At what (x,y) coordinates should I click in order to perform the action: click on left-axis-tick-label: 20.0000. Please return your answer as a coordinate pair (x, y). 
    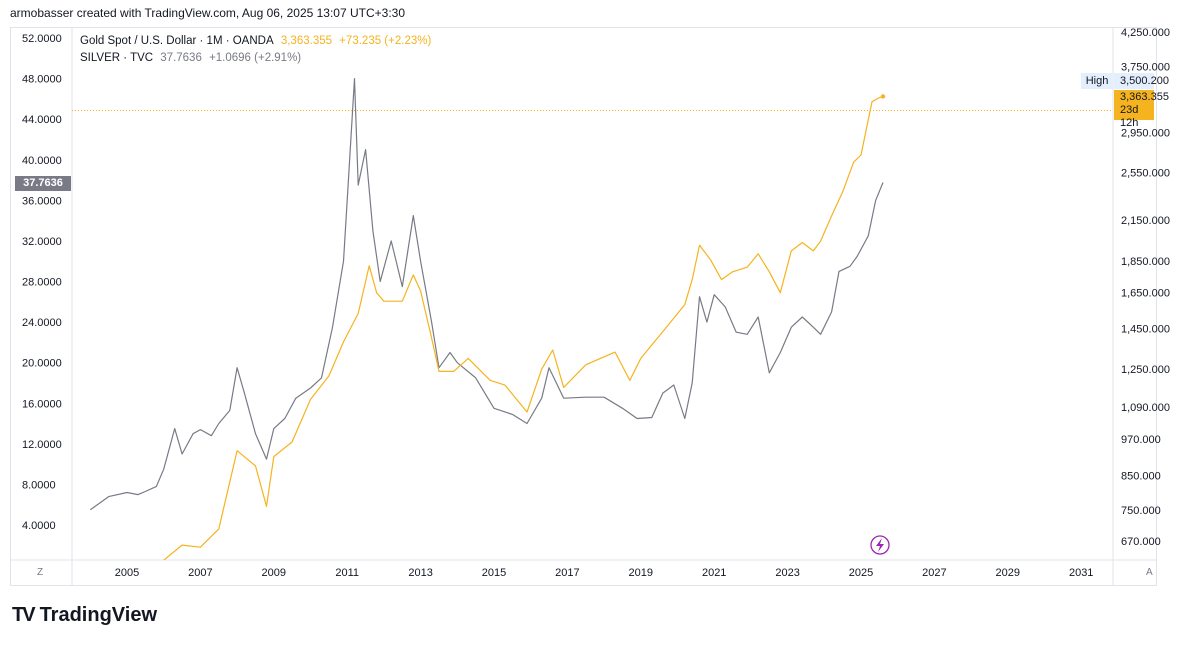
    Looking at the image, I should click on (42, 364).